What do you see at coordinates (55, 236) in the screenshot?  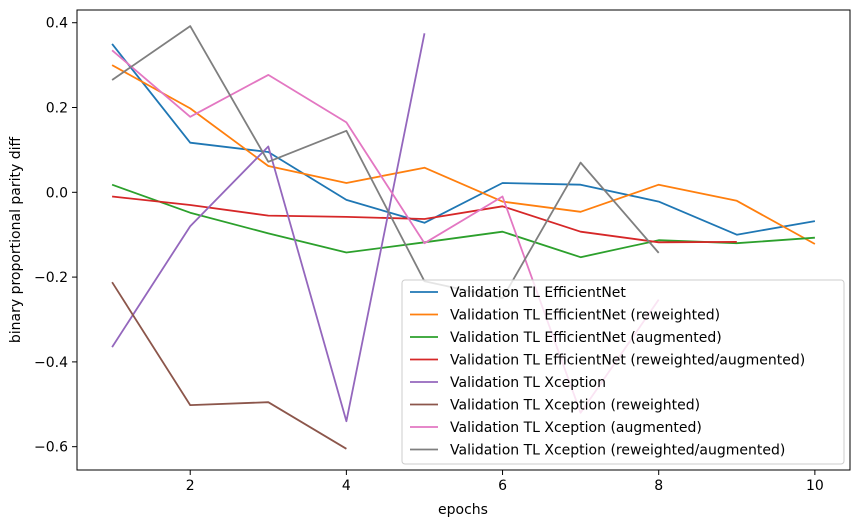 I see `y-axis-ticks: −0.6 −0.4 −0.2 0.0 0.2 0.4` at bounding box center [55, 236].